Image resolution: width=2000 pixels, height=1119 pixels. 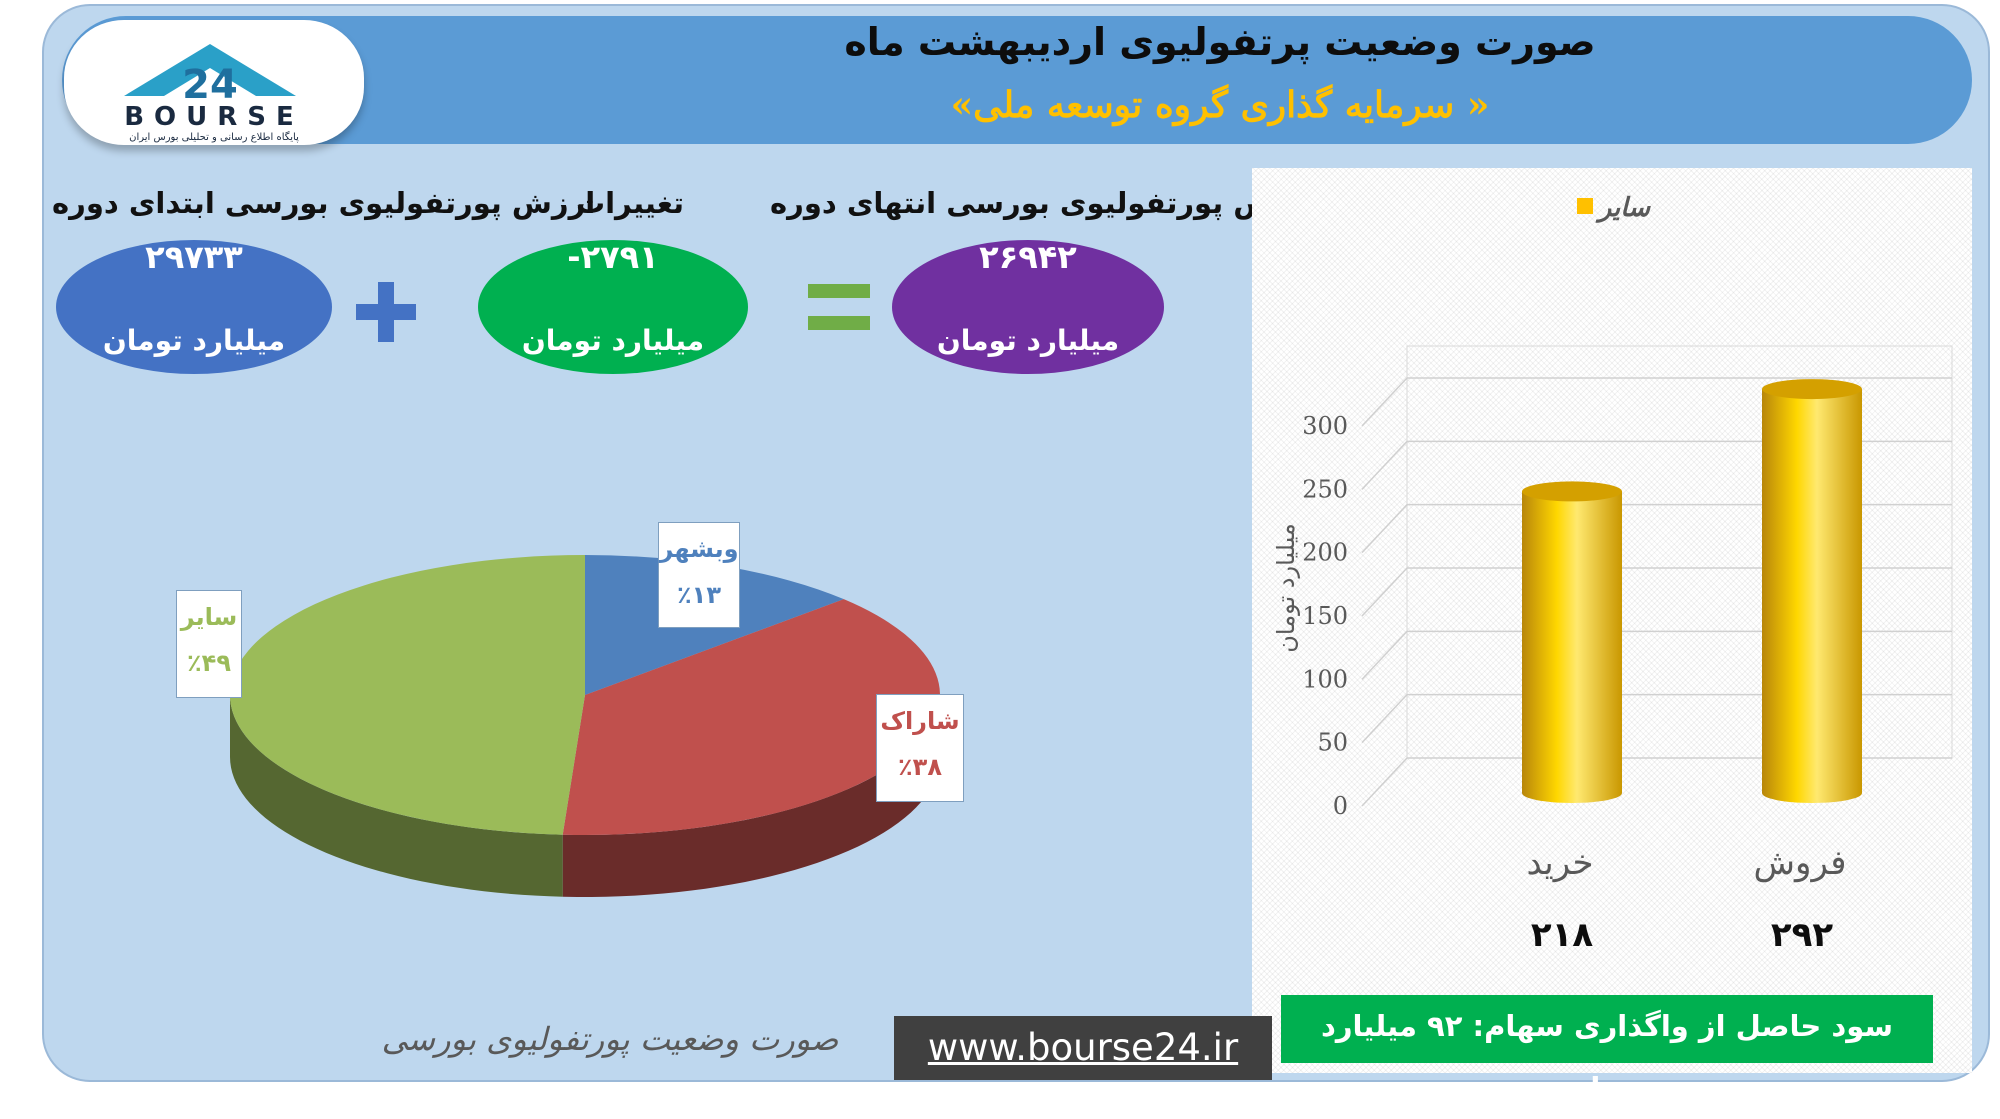 I want to click on pie-slice-شاراک, so click(x=751, y=717).